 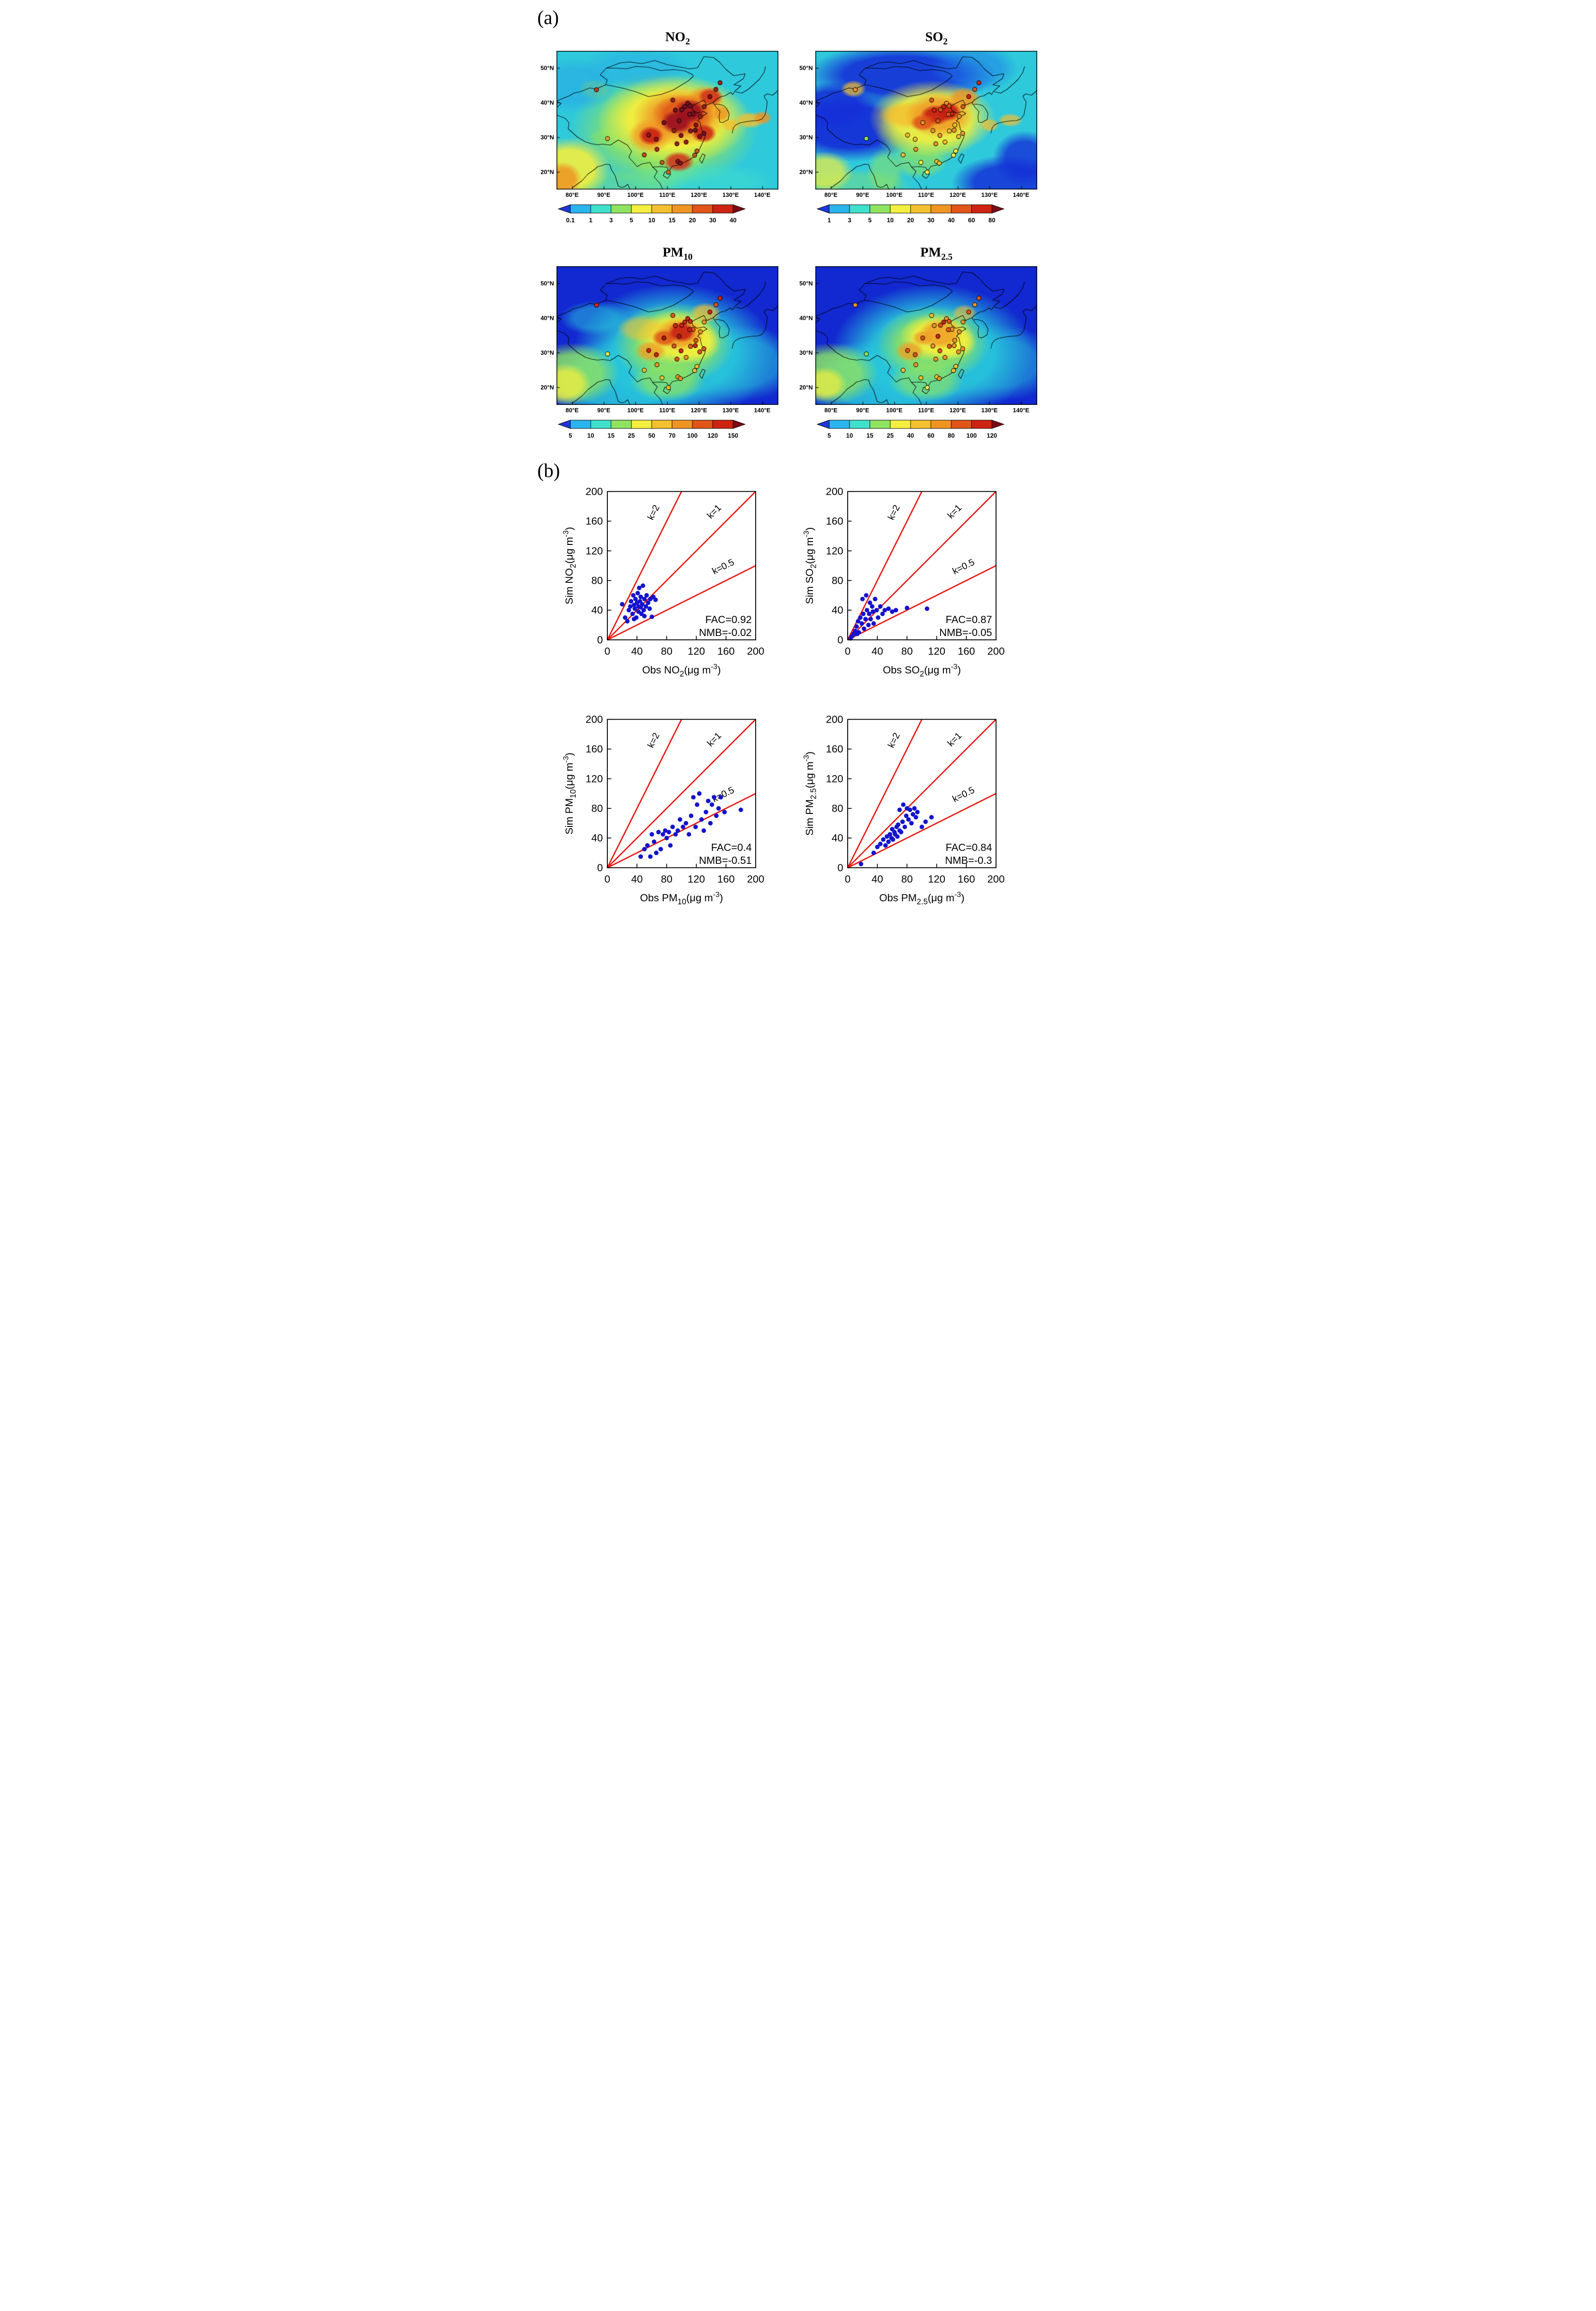 What do you see at coordinates (968, 619) in the screenshot?
I see `stat-fac: FAC=0.87` at bounding box center [968, 619].